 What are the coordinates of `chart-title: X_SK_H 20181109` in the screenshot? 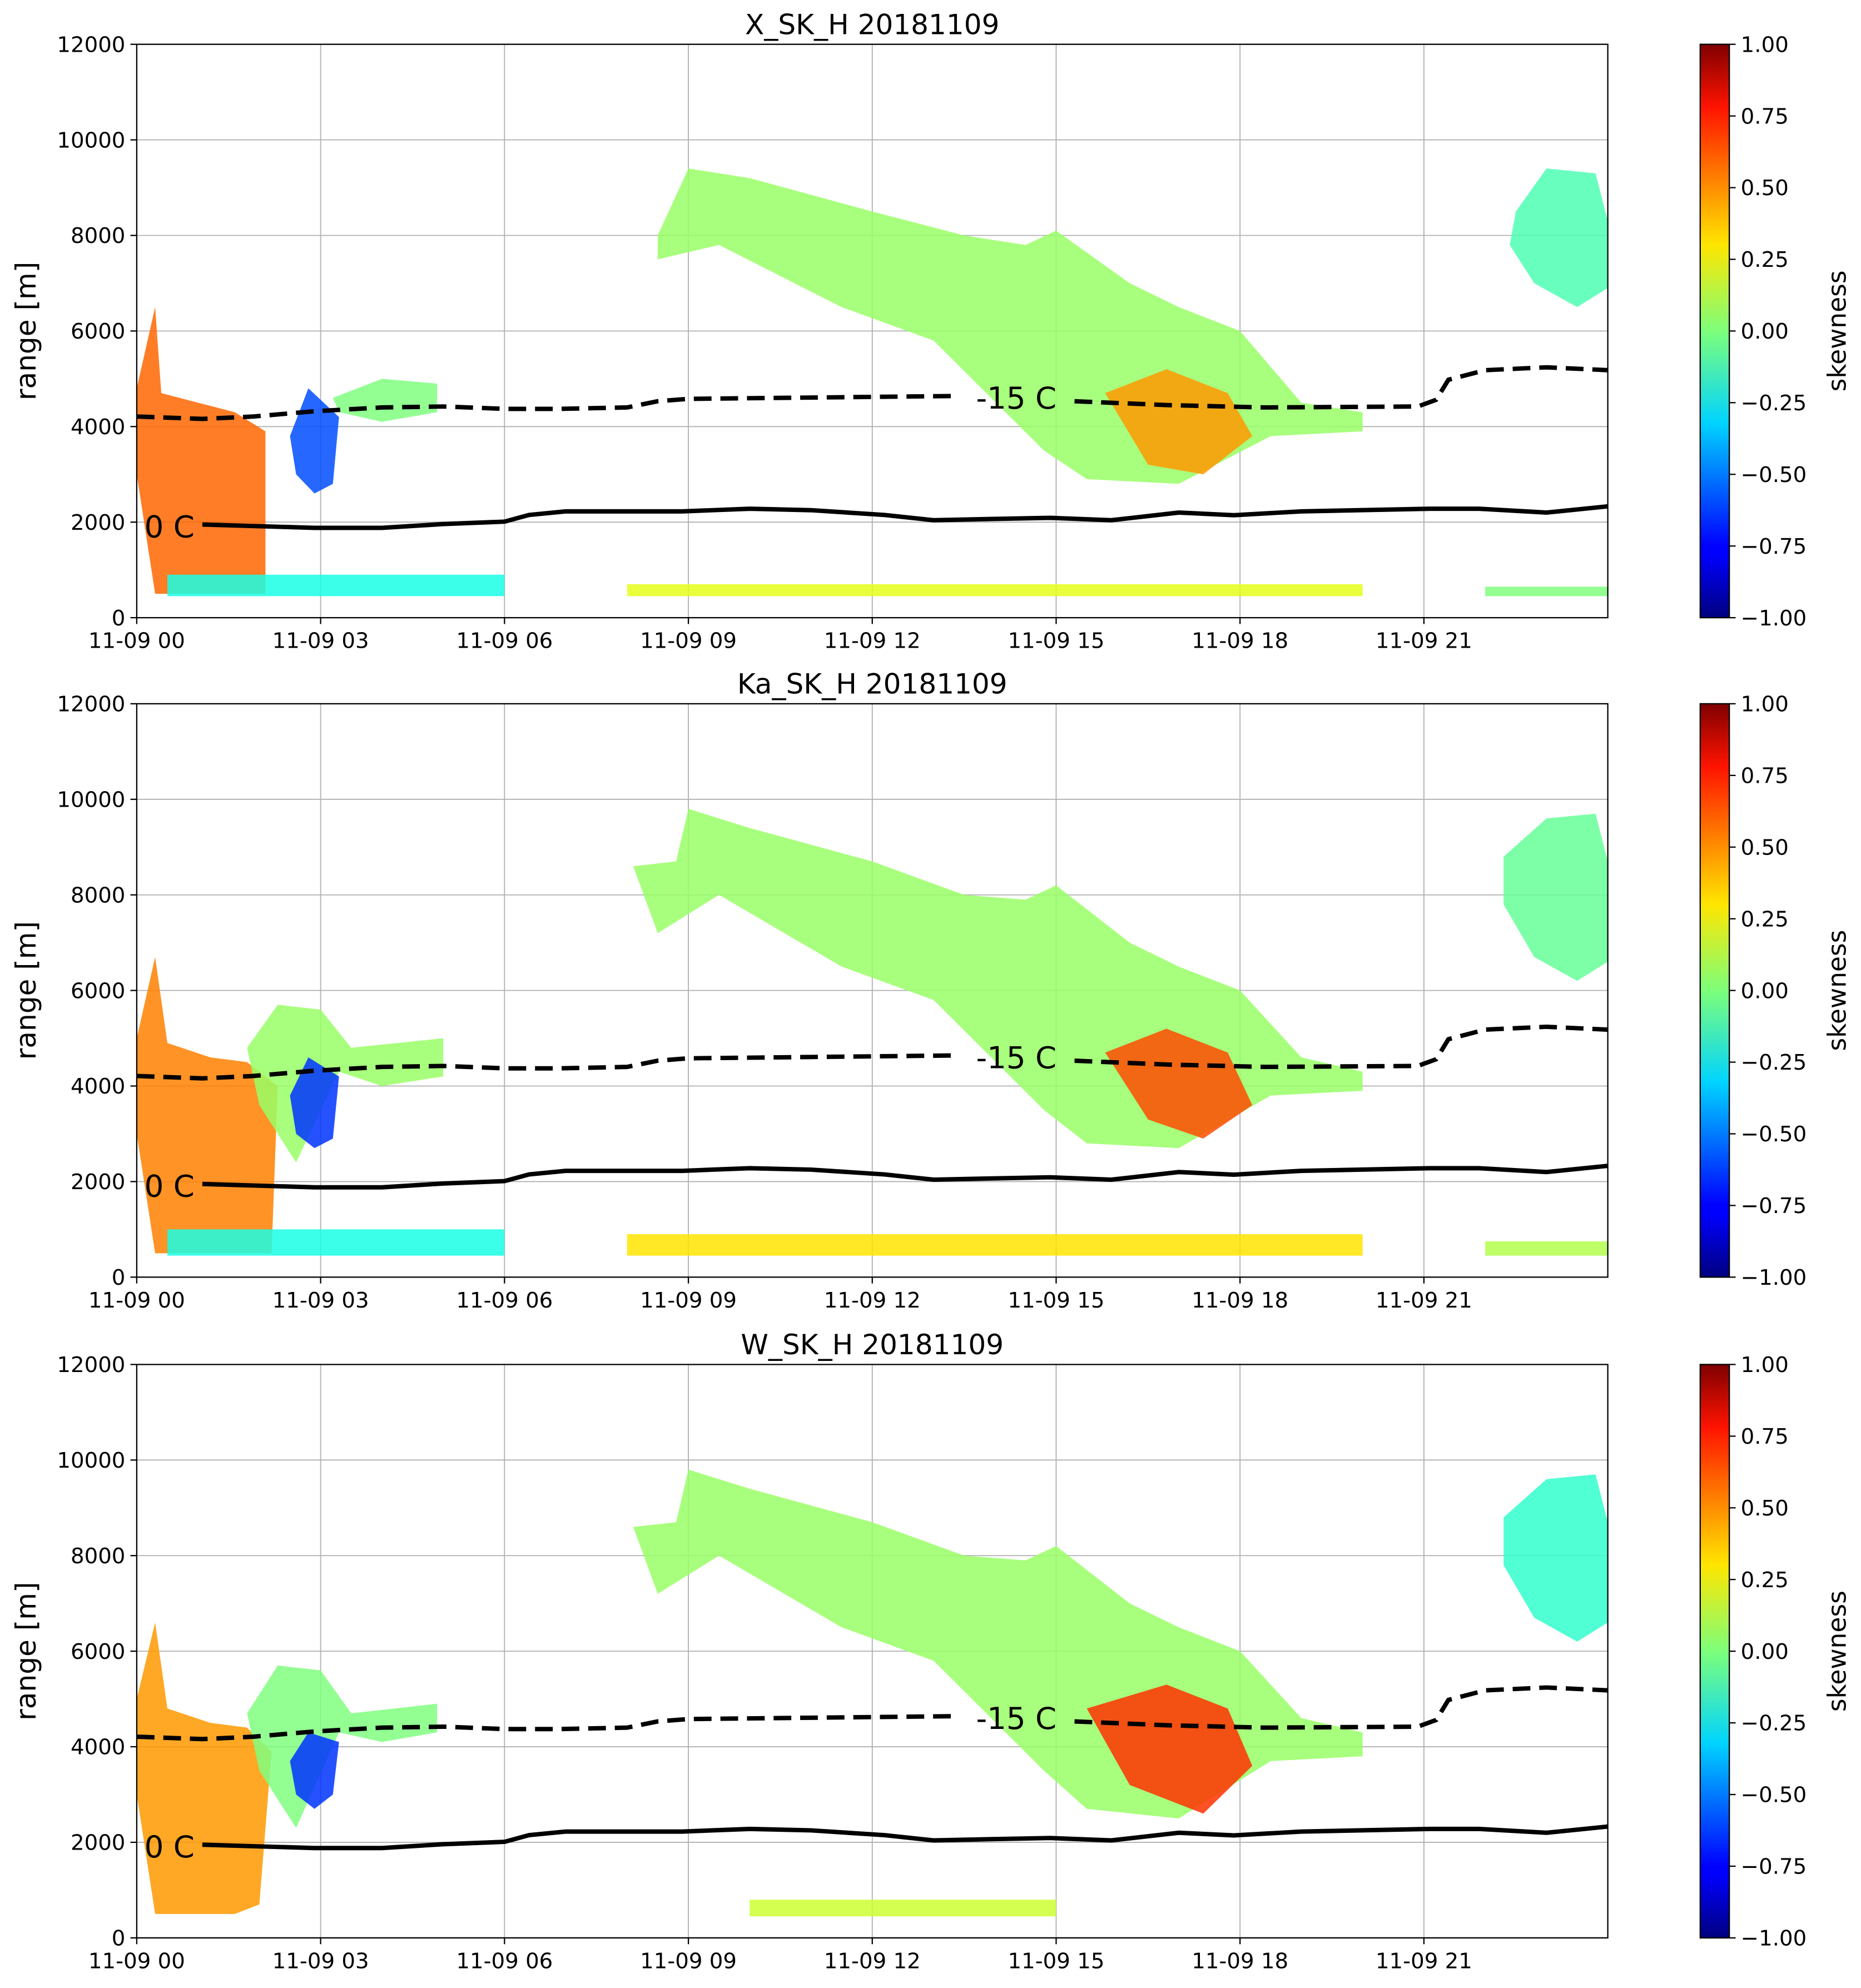 It's located at (872, 24).